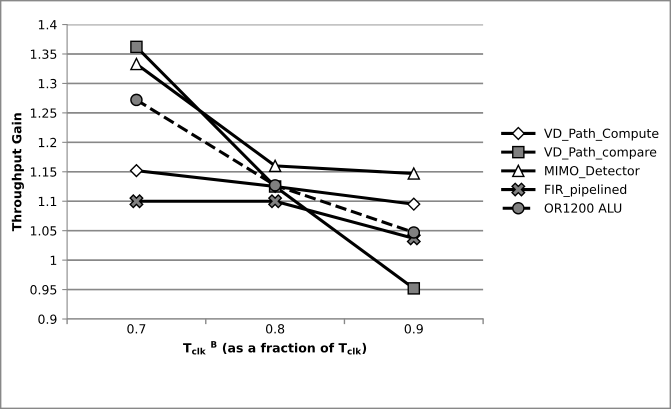 The height and width of the screenshot is (409, 671). What do you see at coordinates (136, 329) in the screenshot?
I see `x-tick-label: 0.7` at bounding box center [136, 329].